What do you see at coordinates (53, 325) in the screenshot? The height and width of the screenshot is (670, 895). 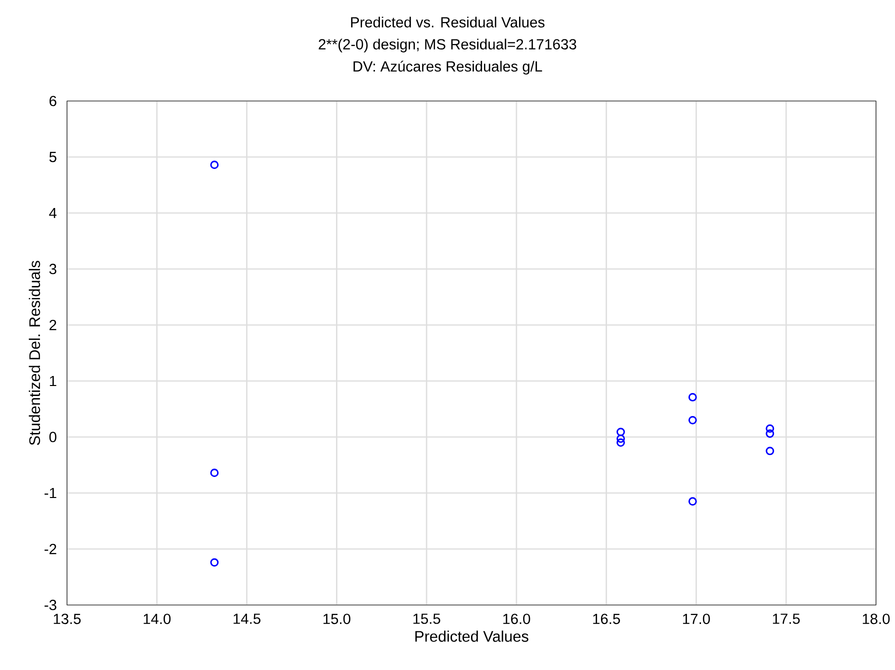 I see `y-tick-label: 2` at bounding box center [53, 325].